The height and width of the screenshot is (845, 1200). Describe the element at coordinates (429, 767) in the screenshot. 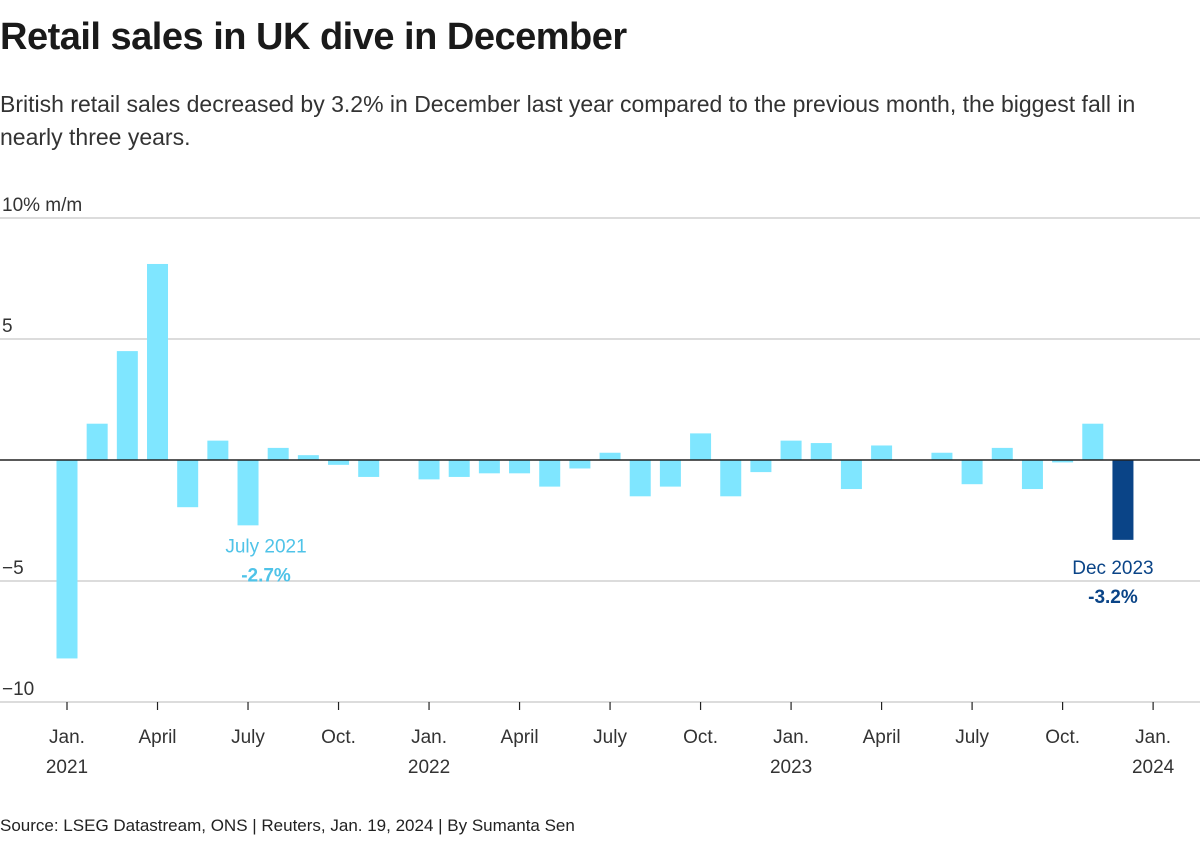

I see `x-tick-year-label: 2022` at that location.